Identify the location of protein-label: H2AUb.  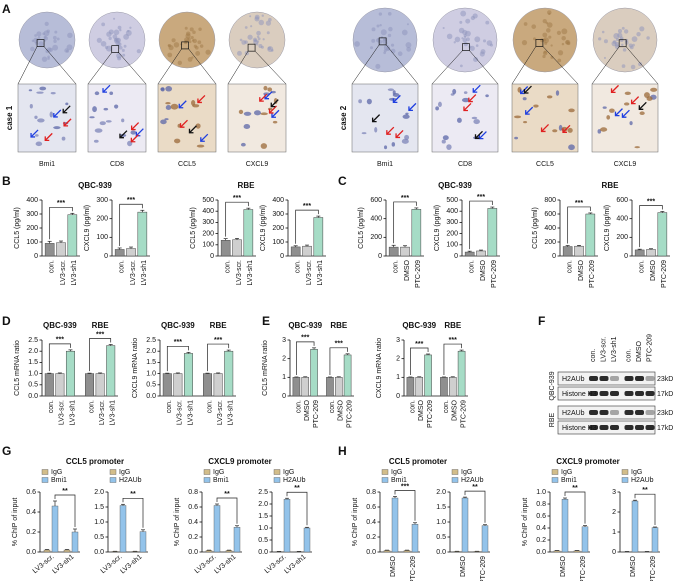
(573, 379).